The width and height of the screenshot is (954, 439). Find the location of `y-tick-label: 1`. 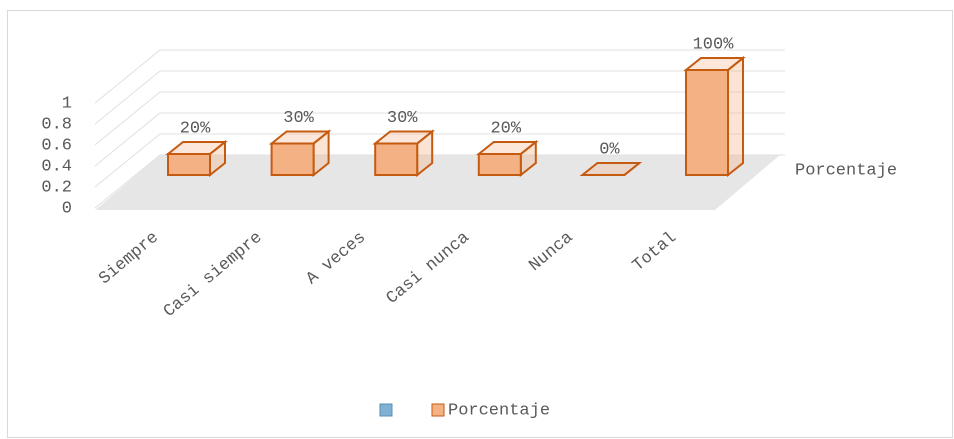

y-tick-label: 1 is located at coordinates (67, 103).